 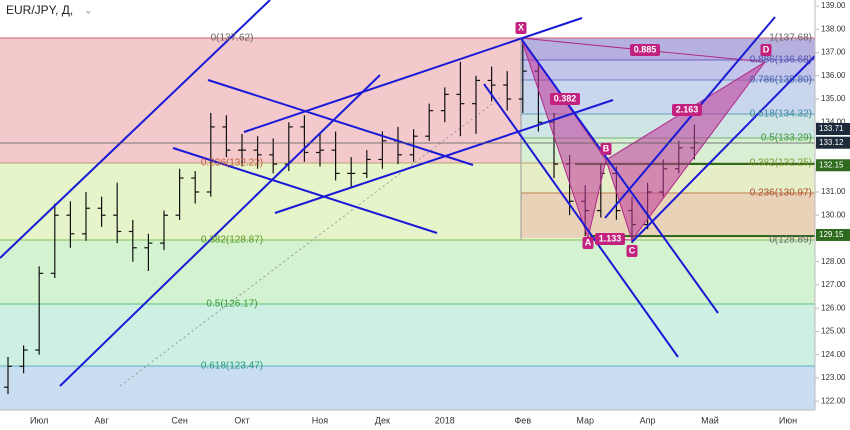 I want to click on symbol-title: EUR/JPY, Д,, so click(x=39, y=10).